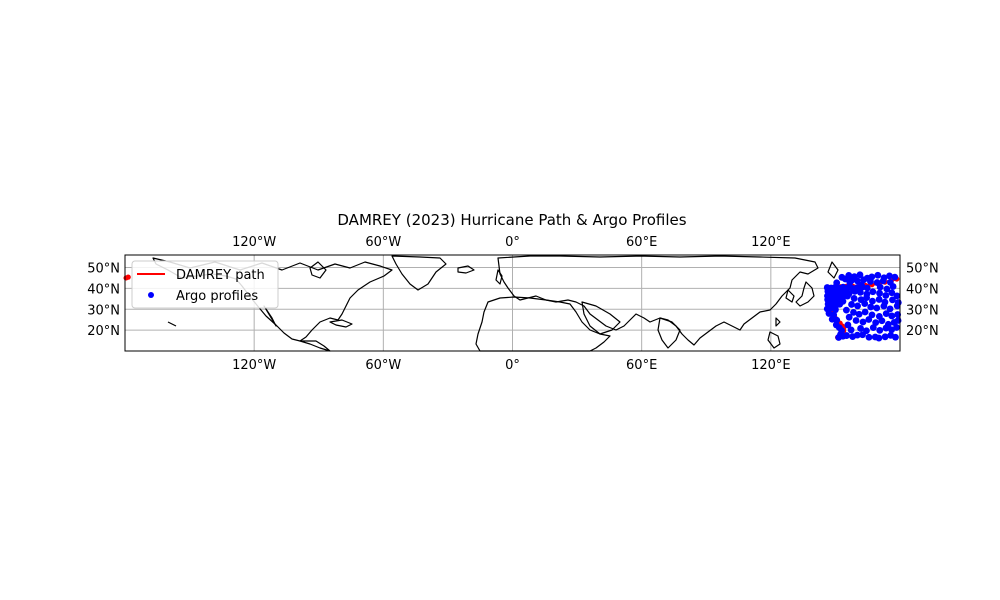 The image size is (1000, 600). I want to click on lon-tick-label-bottom: 0°, so click(512, 365).